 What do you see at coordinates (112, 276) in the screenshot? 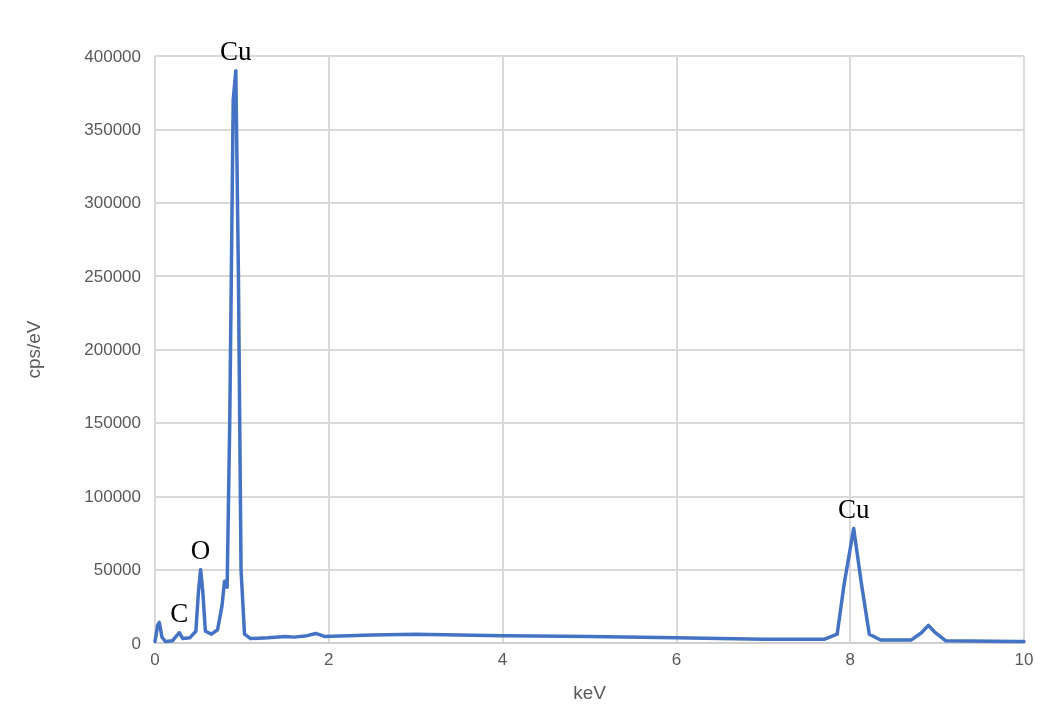
I see `y-tick-label: 250000` at bounding box center [112, 276].